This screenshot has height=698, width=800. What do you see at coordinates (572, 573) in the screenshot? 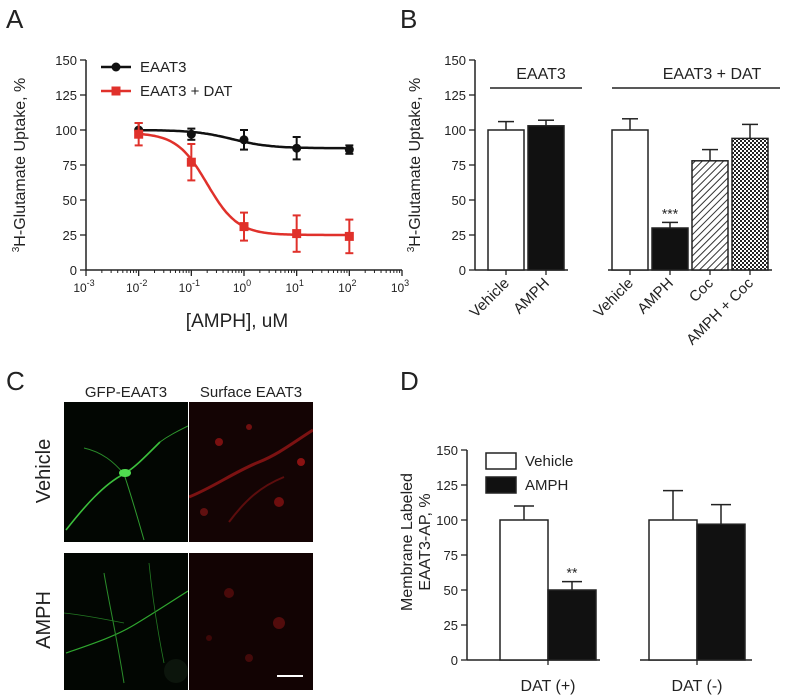
I see `significance-marker: **` at bounding box center [572, 573].